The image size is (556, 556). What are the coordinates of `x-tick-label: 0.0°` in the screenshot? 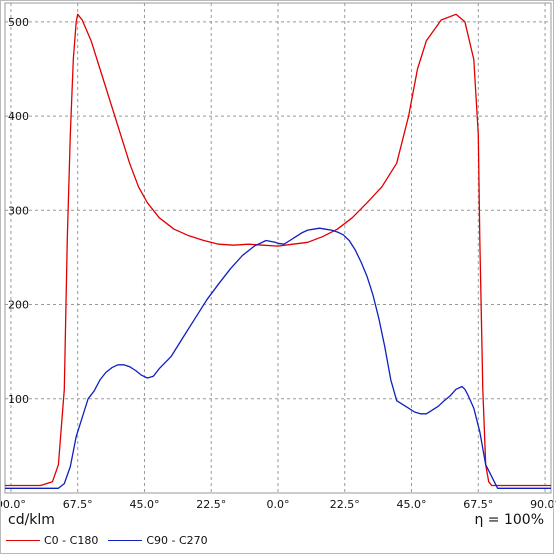 It's located at (278, 504).